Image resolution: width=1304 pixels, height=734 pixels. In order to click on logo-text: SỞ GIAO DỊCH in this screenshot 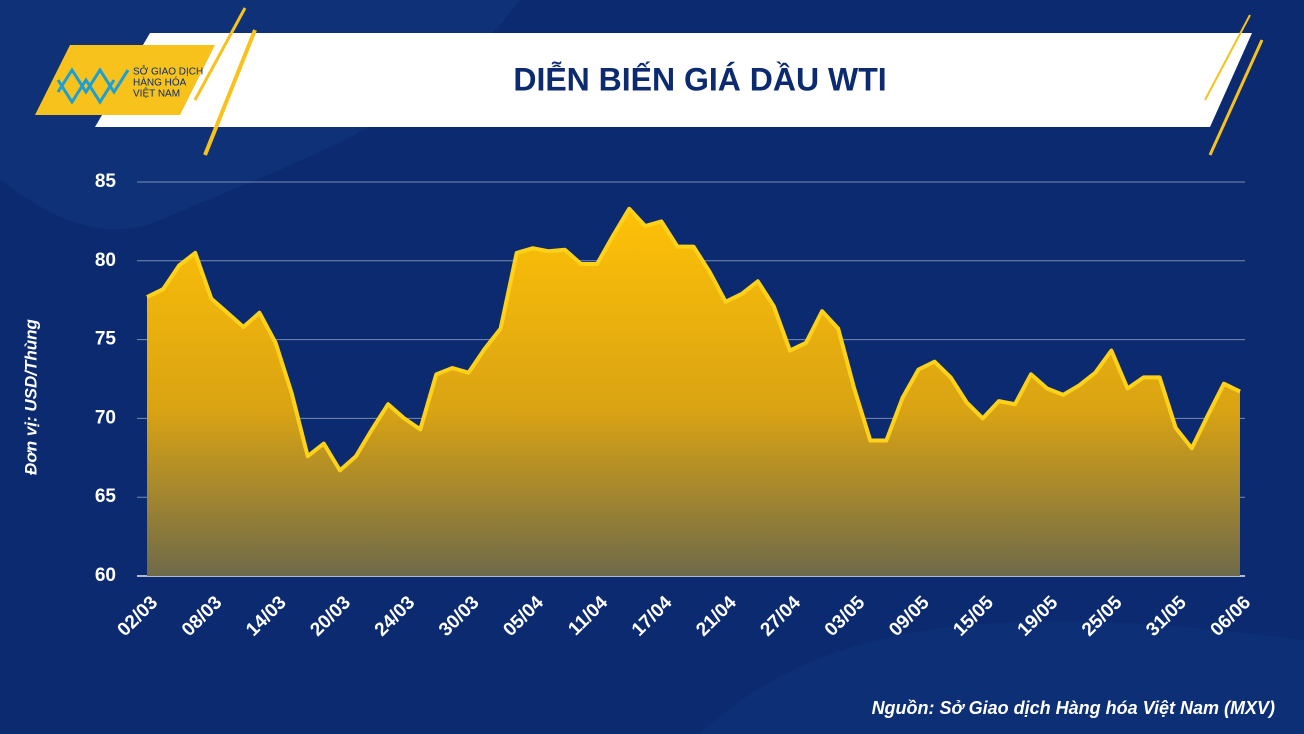, I will do `click(168, 71)`.